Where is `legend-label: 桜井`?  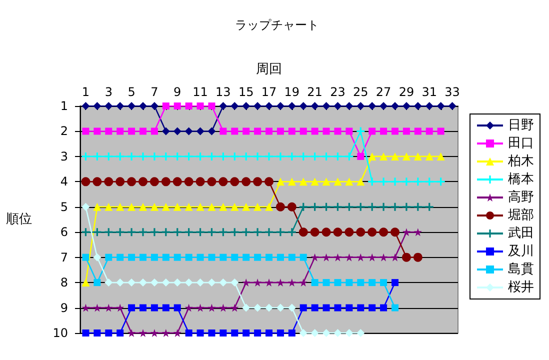
legend-label: 桜井 is located at coordinates (521, 287).